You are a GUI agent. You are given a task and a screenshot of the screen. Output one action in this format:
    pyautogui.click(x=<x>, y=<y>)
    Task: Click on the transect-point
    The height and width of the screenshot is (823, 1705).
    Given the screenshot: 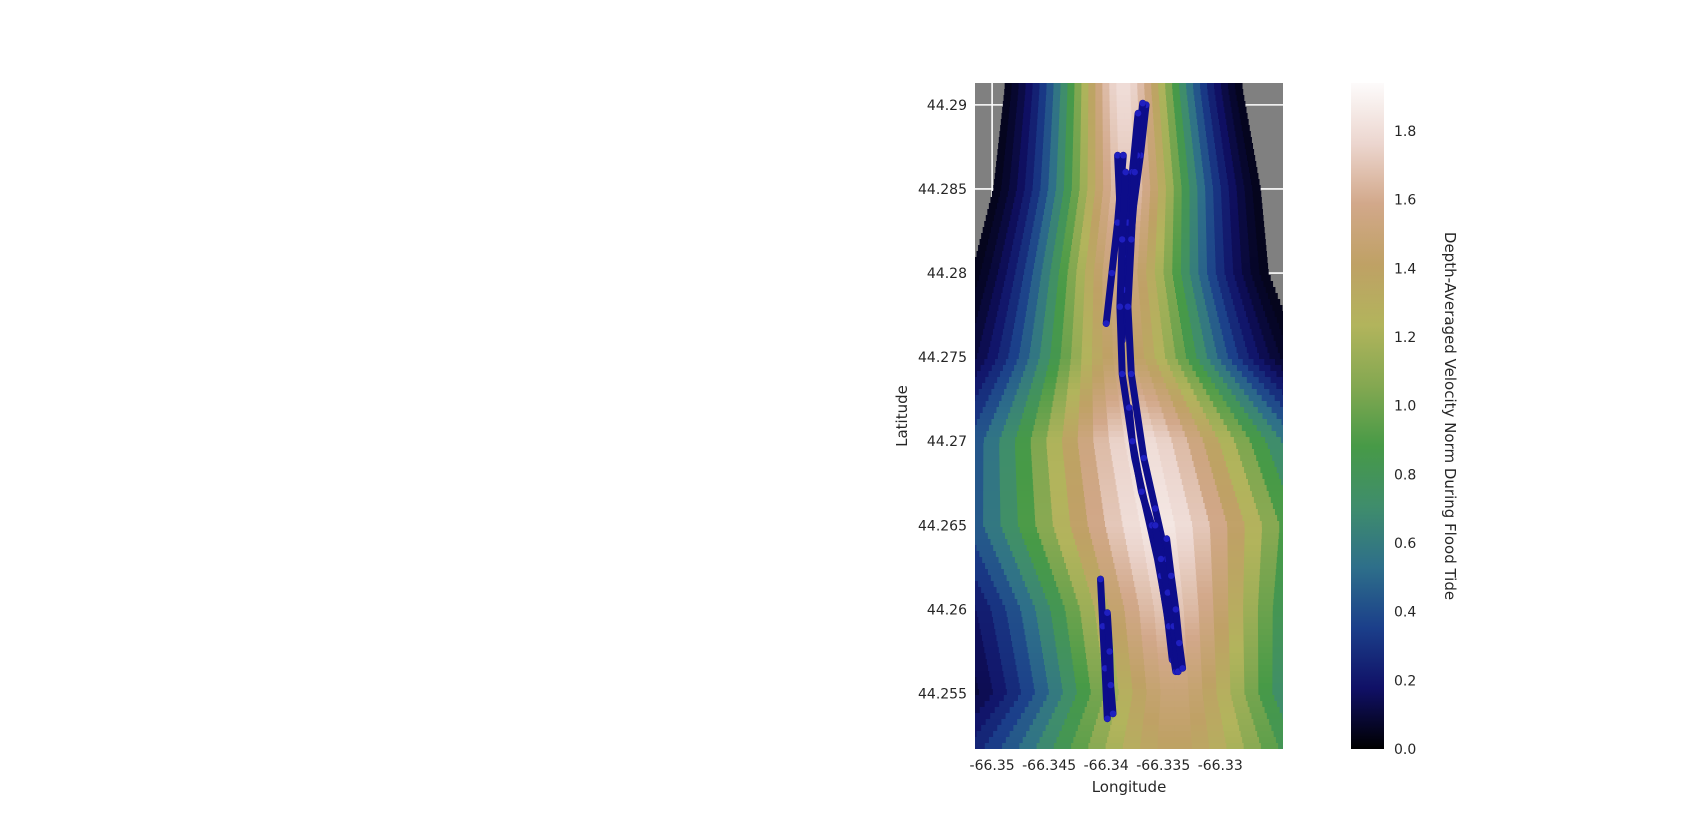 What is the action you would take?
    pyautogui.click(x=1171, y=575)
    